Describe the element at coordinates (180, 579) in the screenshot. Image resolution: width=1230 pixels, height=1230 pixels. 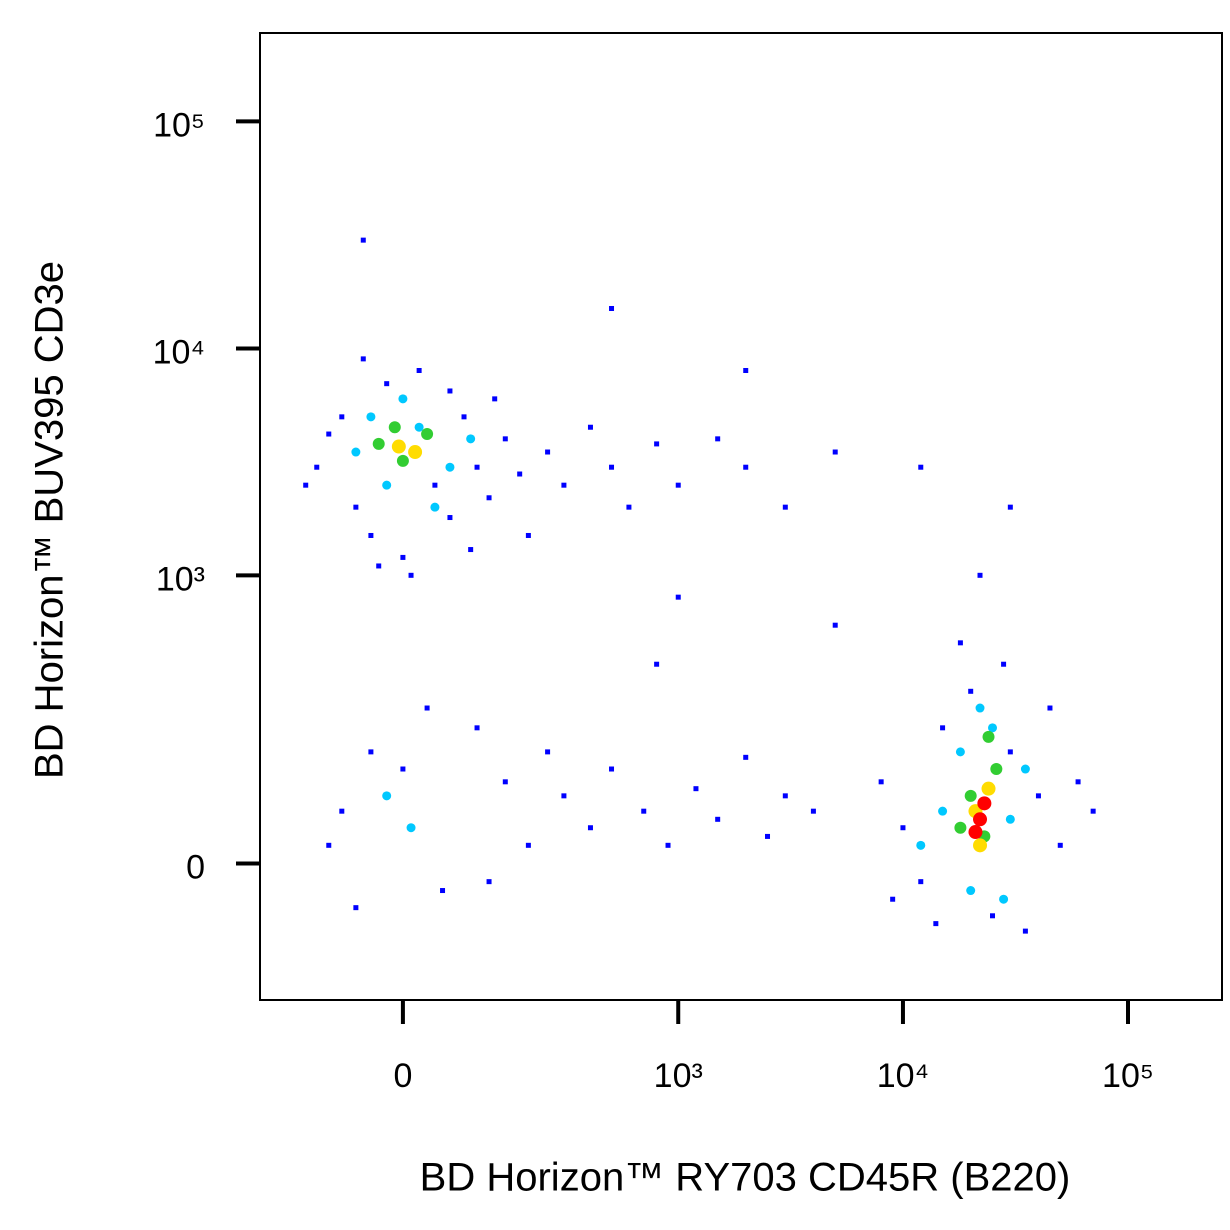
I see `y-tick-label: 10³` at that location.